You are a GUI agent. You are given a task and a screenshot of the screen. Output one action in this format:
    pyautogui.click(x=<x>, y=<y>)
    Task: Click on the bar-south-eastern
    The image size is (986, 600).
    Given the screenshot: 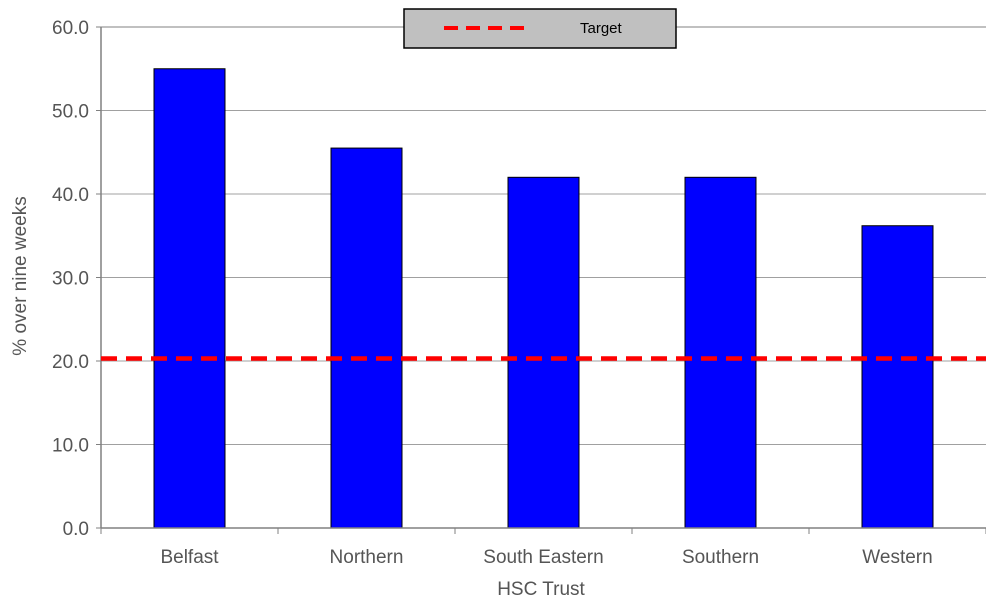 What is the action you would take?
    pyautogui.click(x=543, y=352)
    